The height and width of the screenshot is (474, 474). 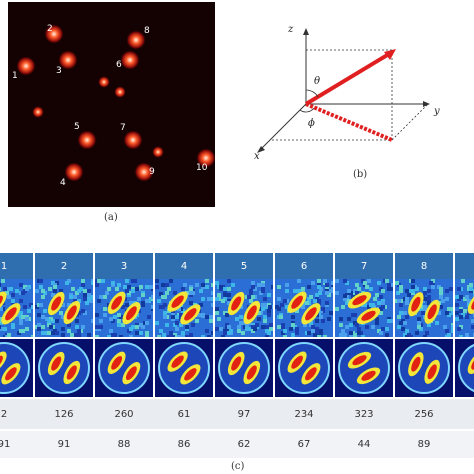 What do you see at coordinates (283, 127) in the screenshot?
I see `x-axis` at bounding box center [283, 127].